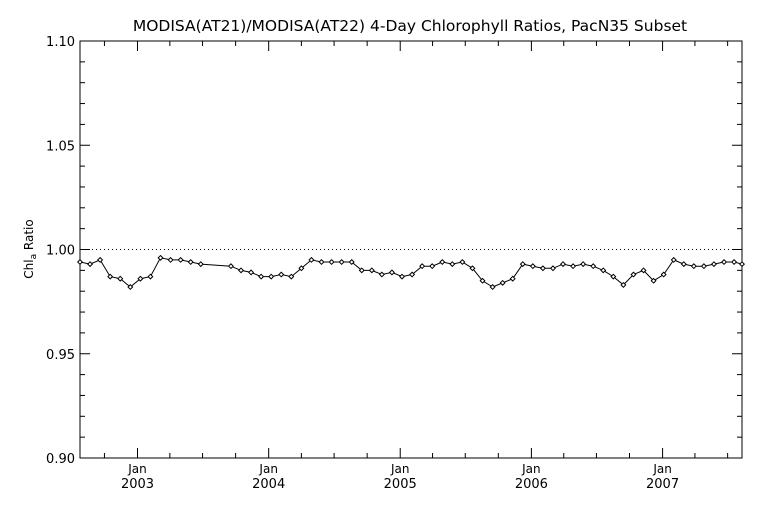 This screenshot has width=768, height=512. Describe the element at coordinates (60, 459) in the screenshot. I see `y-tick-label: 0.90` at that location.